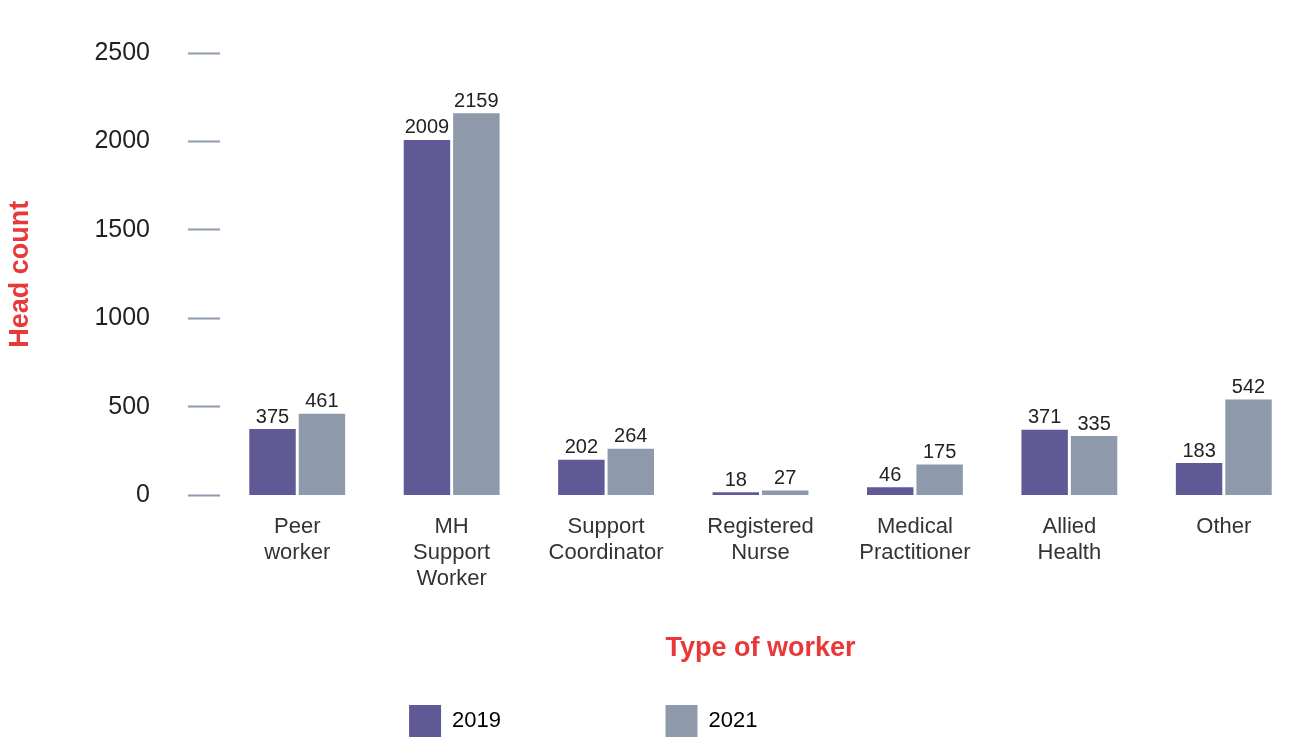  Describe the element at coordinates (631, 435) in the screenshot. I see `data-label: 264` at that location.